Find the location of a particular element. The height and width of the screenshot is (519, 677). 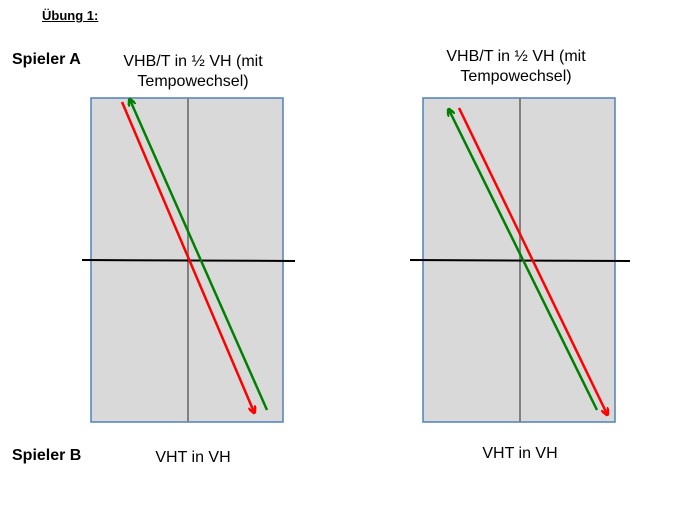

drill-1-bottom-caption: VHT in VH is located at coordinates (193, 457).